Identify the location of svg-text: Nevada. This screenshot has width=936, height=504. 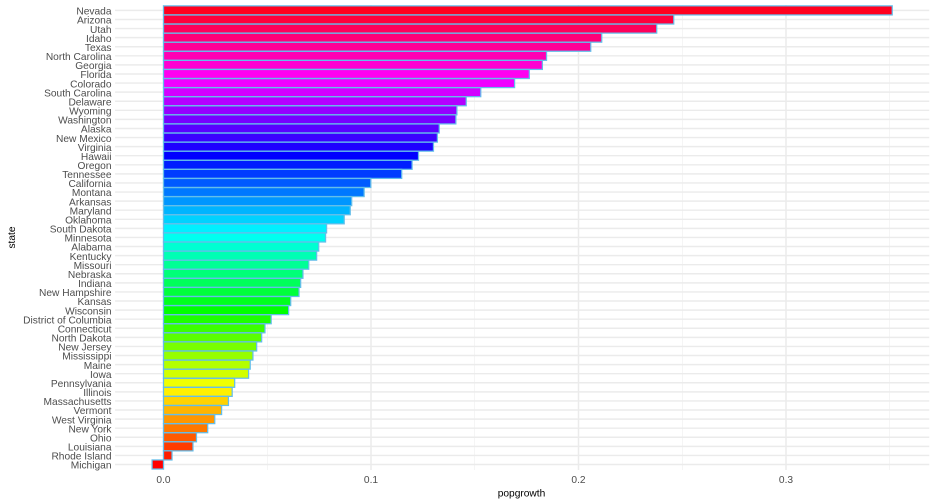
(93, 12).